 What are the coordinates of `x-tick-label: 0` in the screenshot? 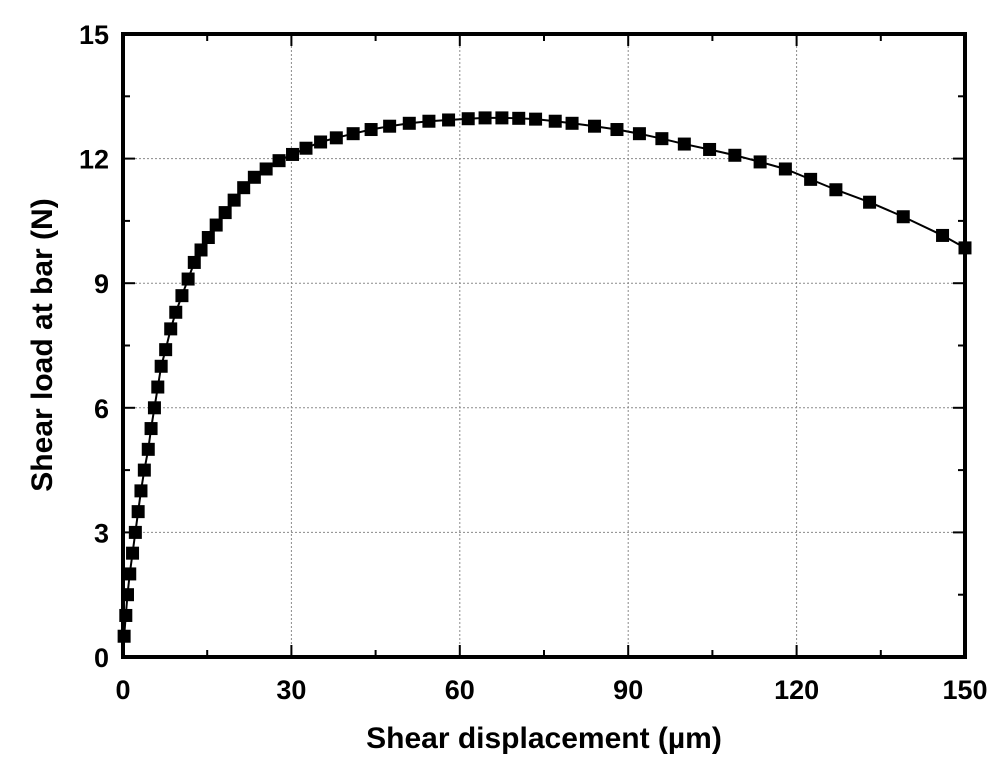 It's located at (122, 690).